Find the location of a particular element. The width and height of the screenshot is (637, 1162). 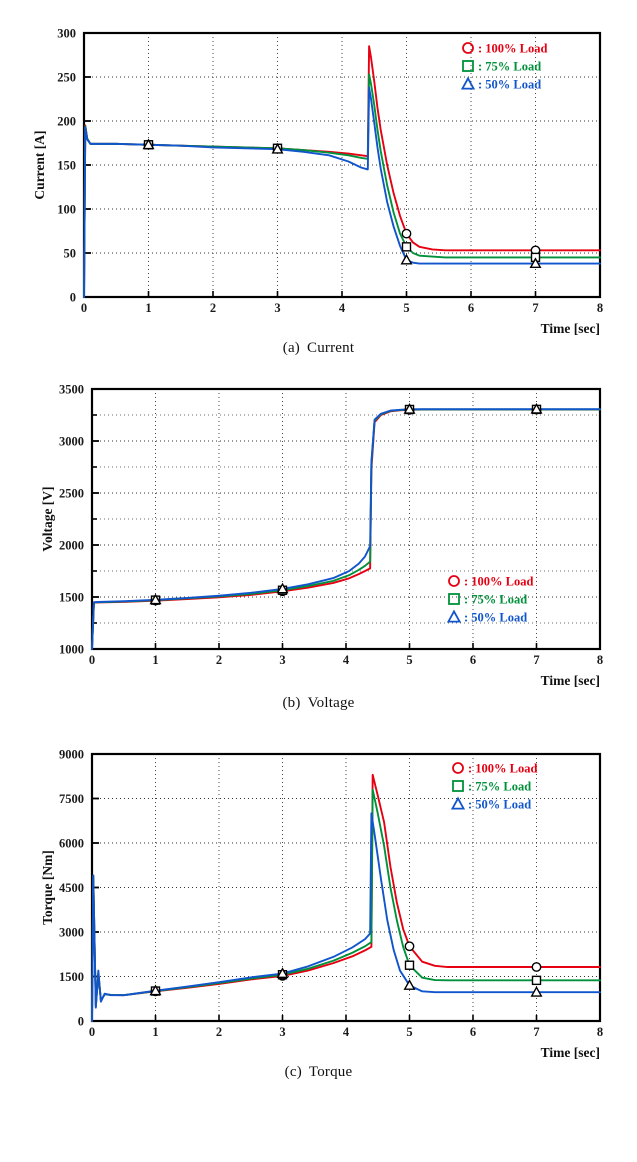

caption-voltage-text: Voltage is located at coordinates (331, 703).